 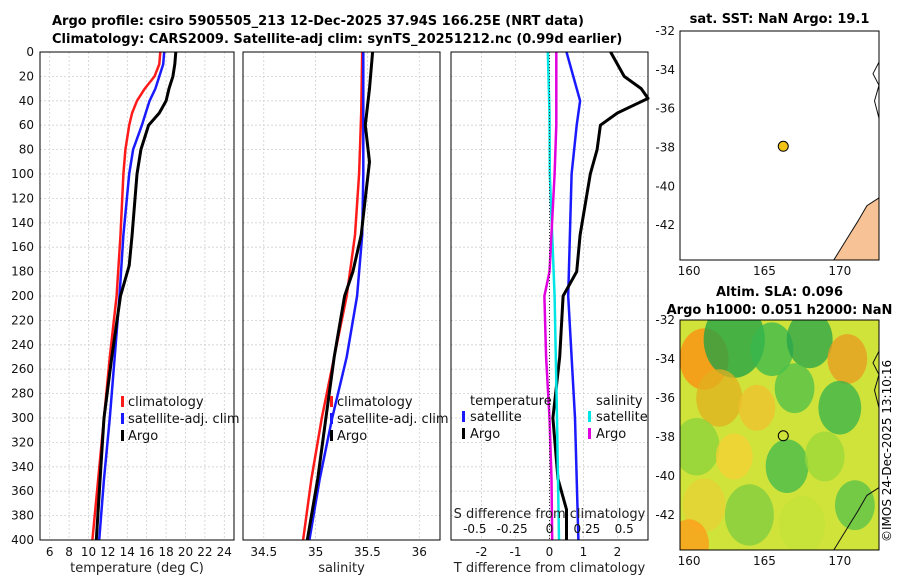 I want to click on y-tick-label: 180, so click(x=22, y=272).